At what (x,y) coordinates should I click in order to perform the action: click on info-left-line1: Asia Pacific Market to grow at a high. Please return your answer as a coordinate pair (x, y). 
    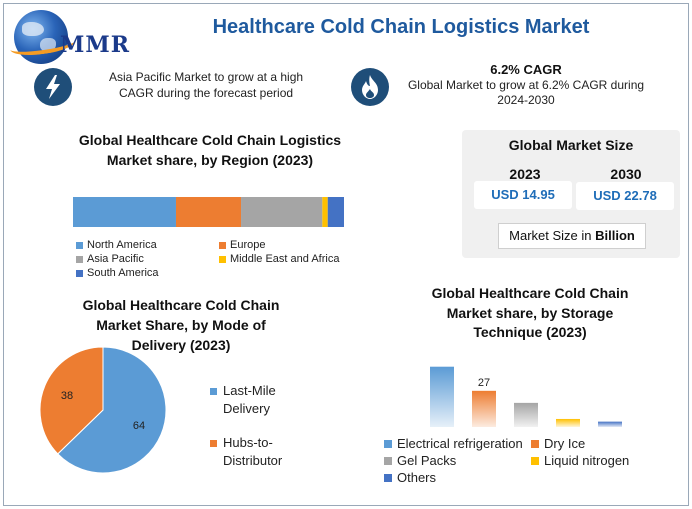
    Looking at the image, I should click on (206, 77).